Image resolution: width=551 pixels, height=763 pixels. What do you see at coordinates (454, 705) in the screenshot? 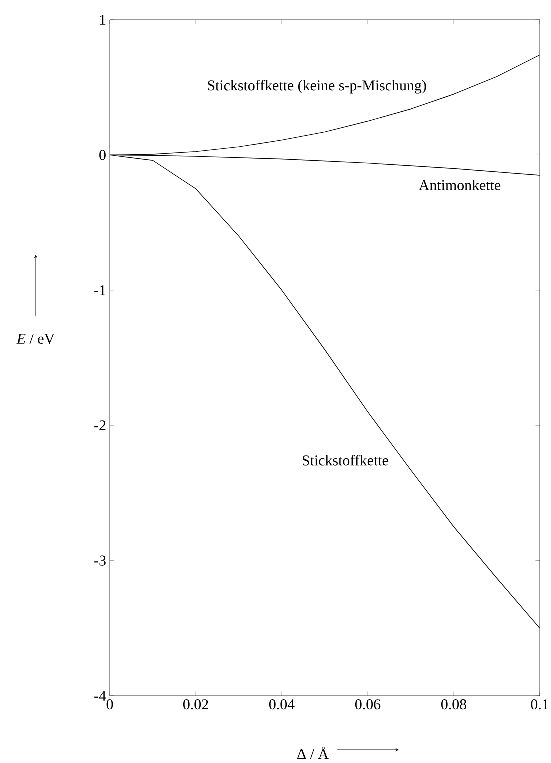
I see `x-tick-label: 0.08` at bounding box center [454, 705].